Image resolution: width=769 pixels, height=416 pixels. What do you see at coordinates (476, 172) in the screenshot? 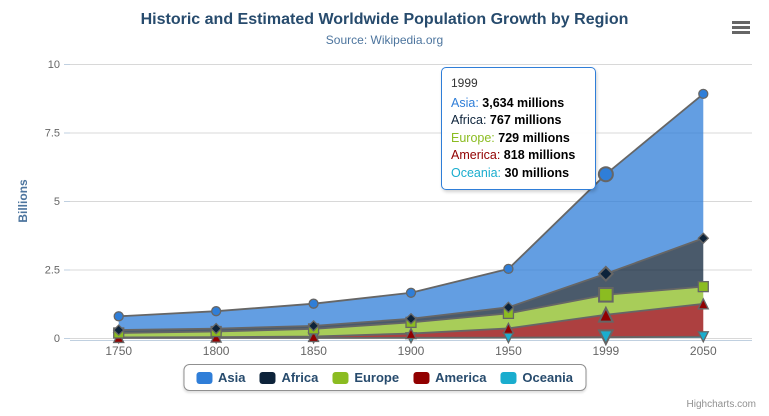
I see `tooltip-series-name: Oceania:` at bounding box center [476, 172].